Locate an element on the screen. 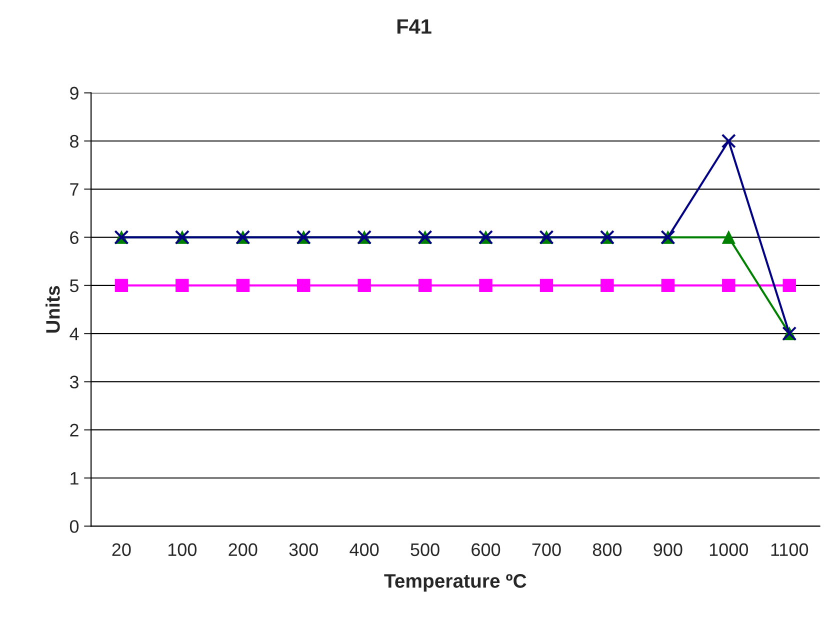  y-tick-label: 0 is located at coordinates (74, 526).